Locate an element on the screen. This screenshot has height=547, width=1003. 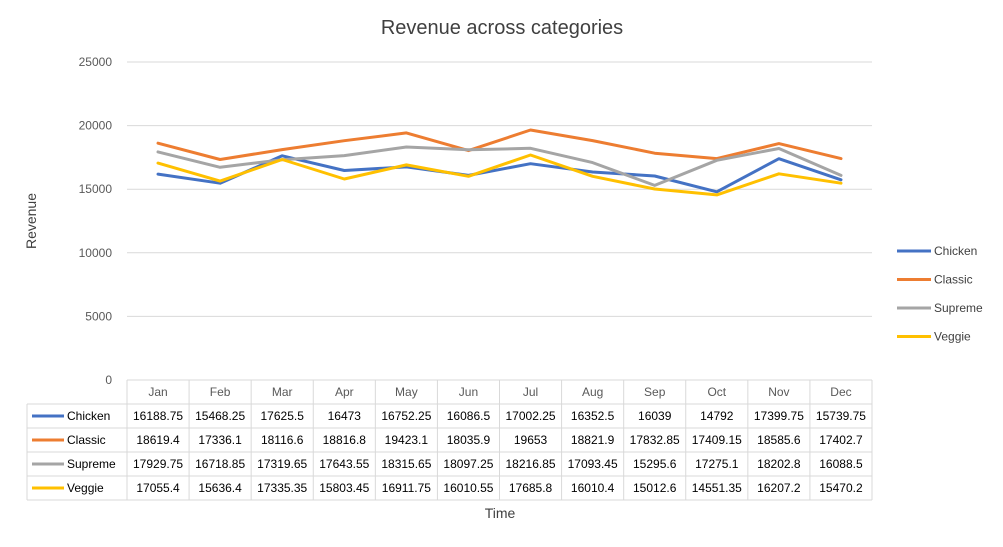
x-tick-label: Jun is located at coordinates (468, 392).